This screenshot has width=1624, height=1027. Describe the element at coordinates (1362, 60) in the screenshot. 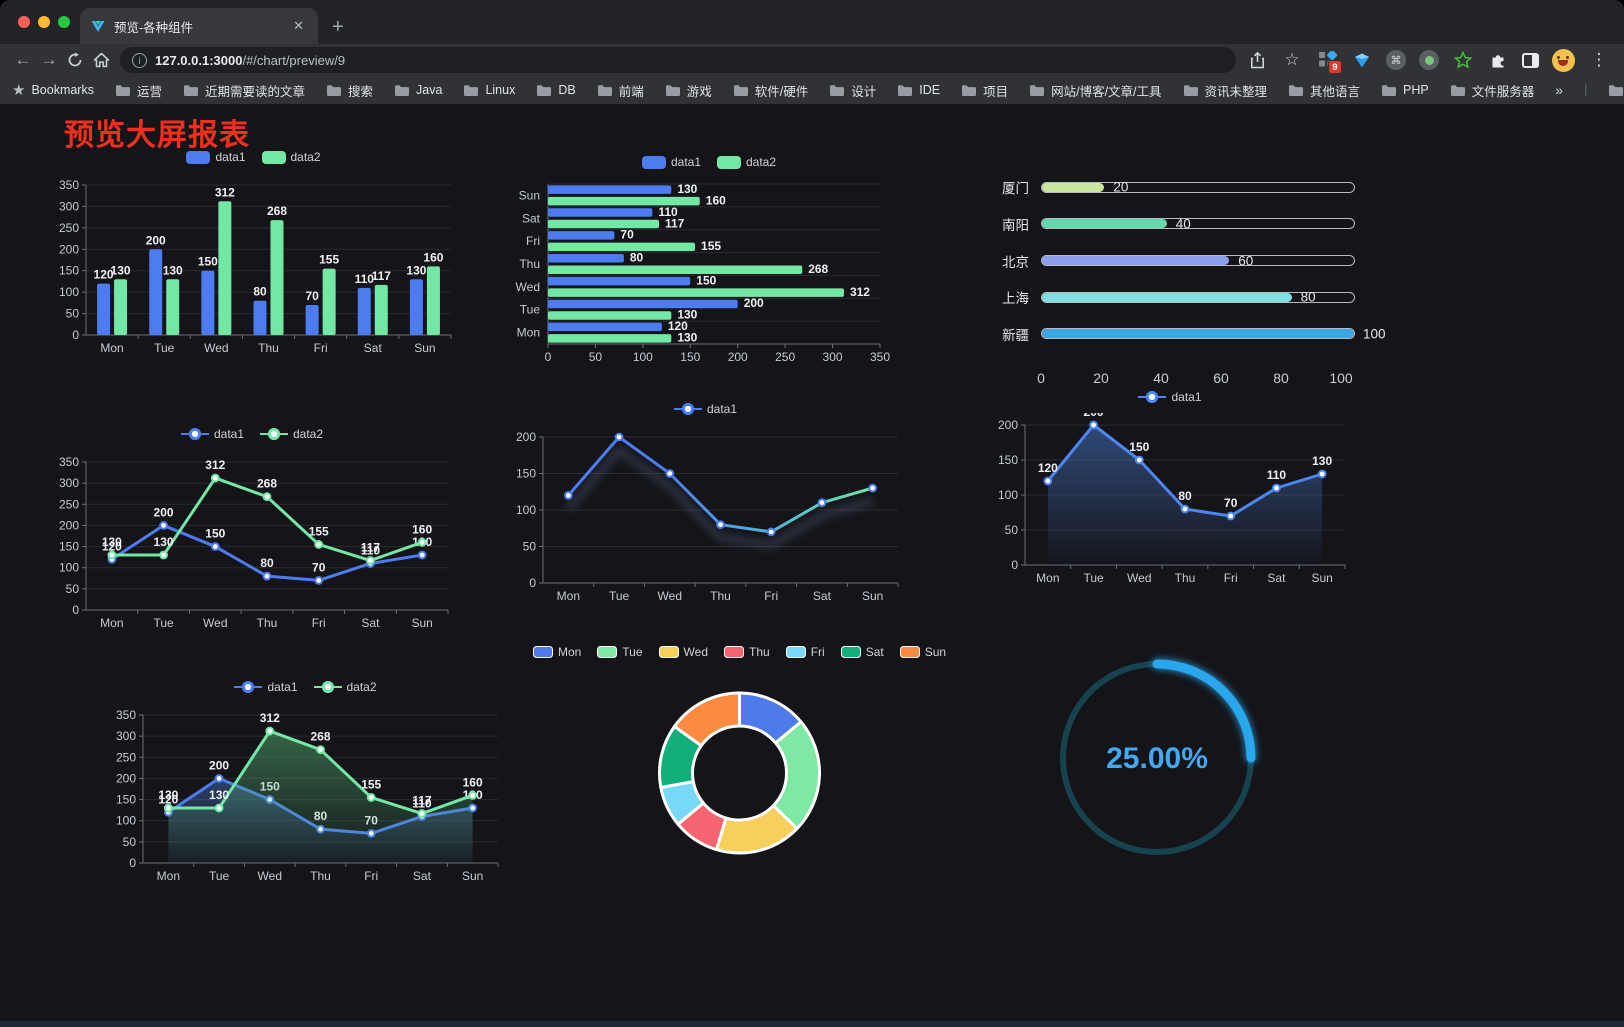

I see `vue-devtools-icon` at that location.